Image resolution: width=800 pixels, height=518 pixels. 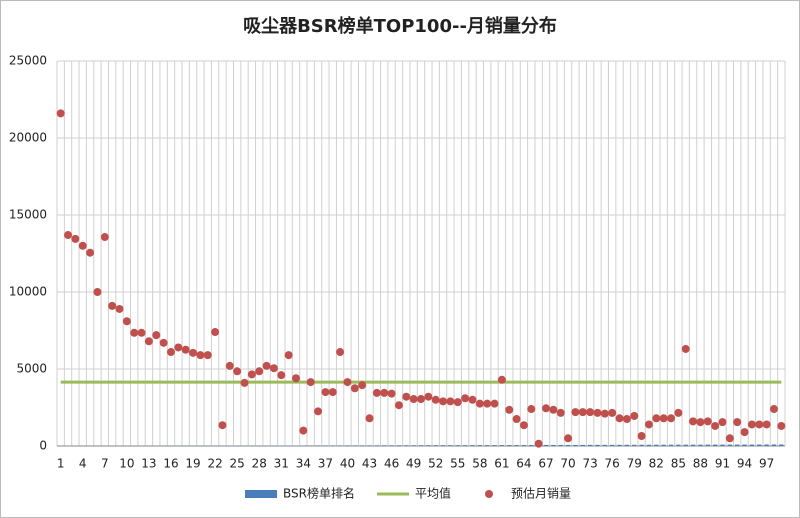 I want to click on x-tick-label: 49, so click(x=413, y=464).